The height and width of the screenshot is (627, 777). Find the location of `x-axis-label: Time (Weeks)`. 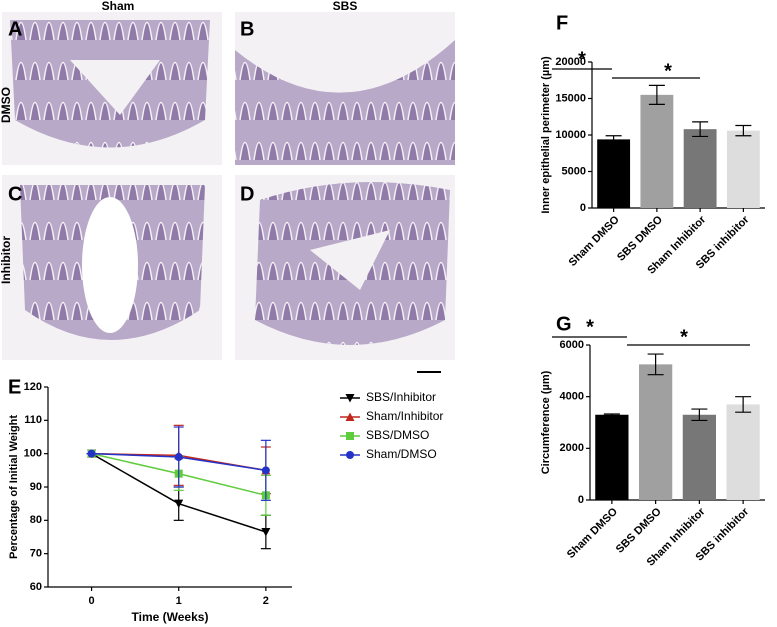

x-axis-label: Time (Weeks) is located at coordinates (170, 617).